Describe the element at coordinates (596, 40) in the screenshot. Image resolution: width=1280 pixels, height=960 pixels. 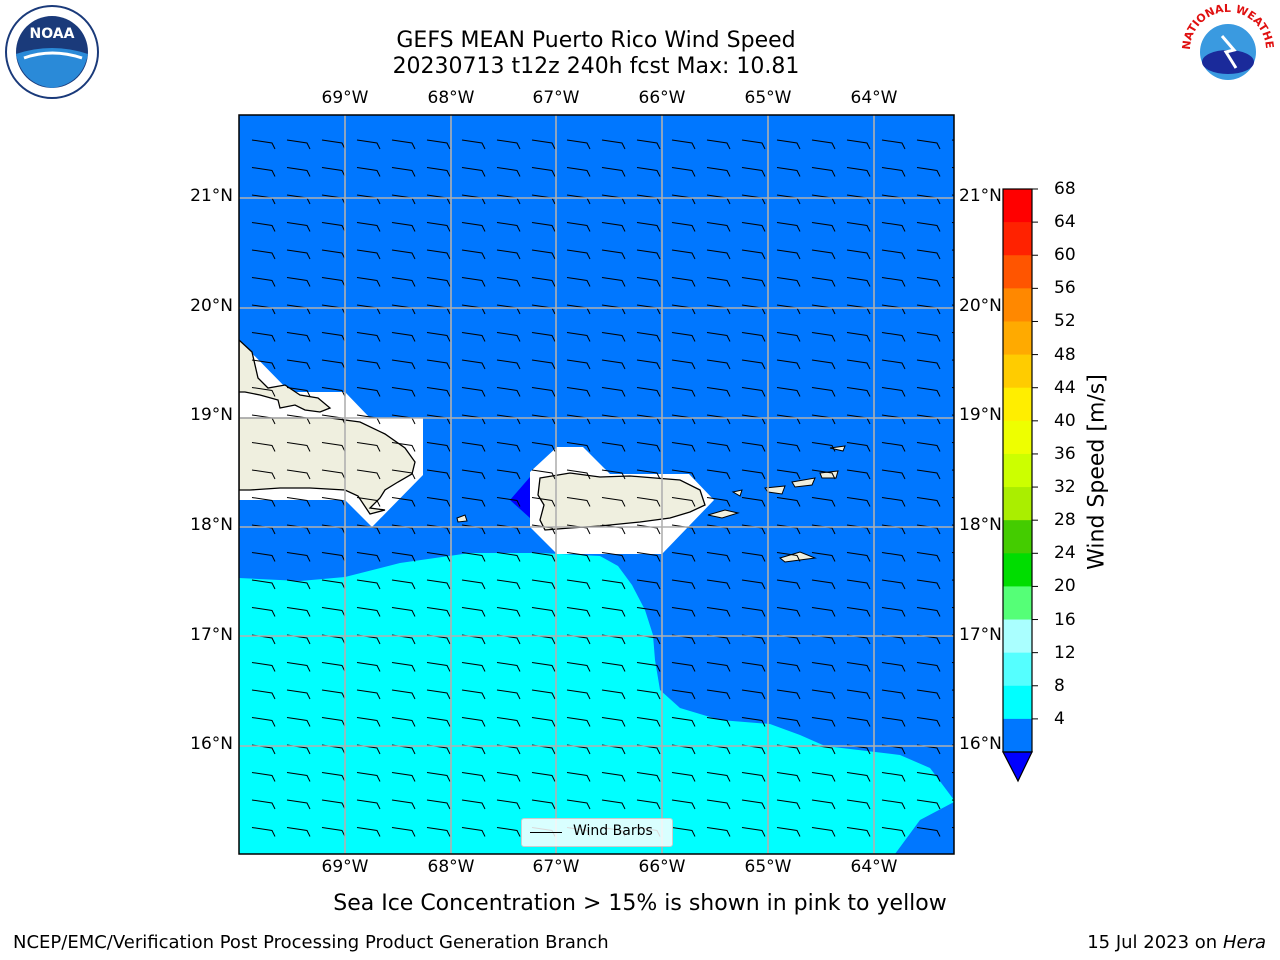
I see `chart-title-line1: GEFS MEAN Puerto Rico Wind Speed` at that location.